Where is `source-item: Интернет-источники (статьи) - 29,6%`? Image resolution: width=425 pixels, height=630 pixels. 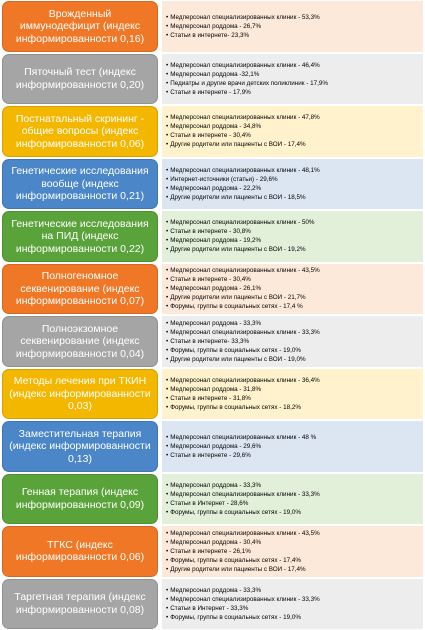
source-item: Интернет-источники (статьи) - 29,6% is located at coordinates (292, 179).